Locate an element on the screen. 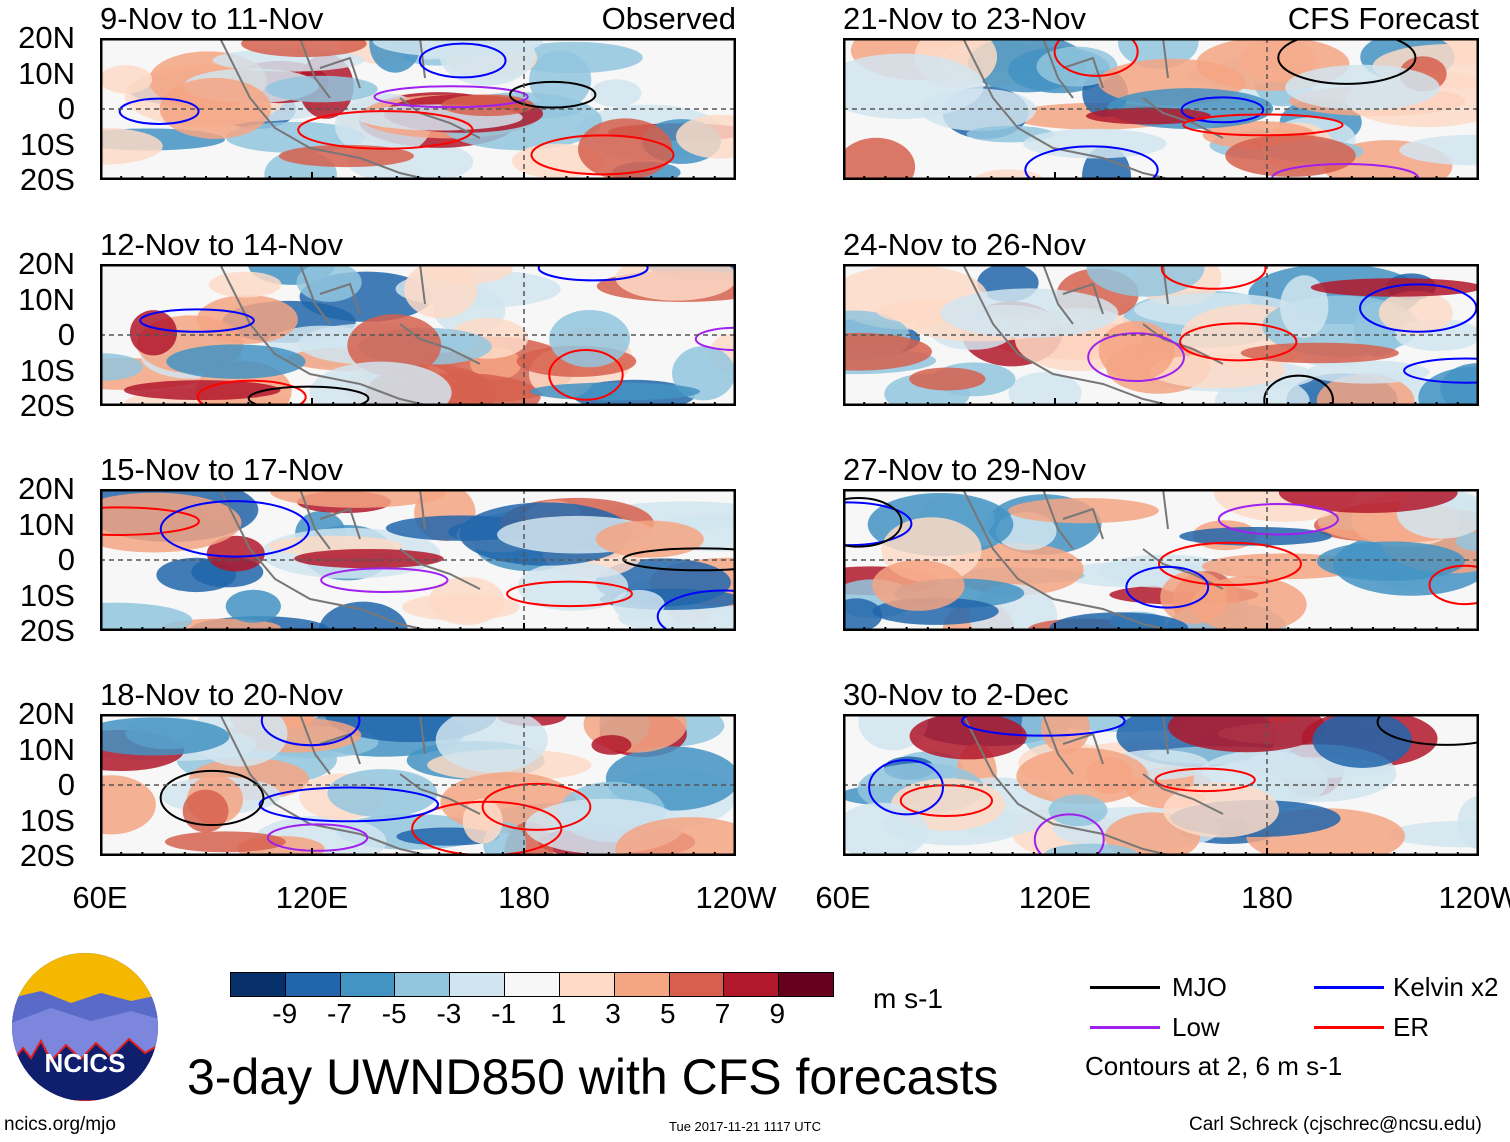 The height and width of the screenshot is (1142, 1510). panel-title: 12-Nov to 14-Nov is located at coordinates (221, 244).